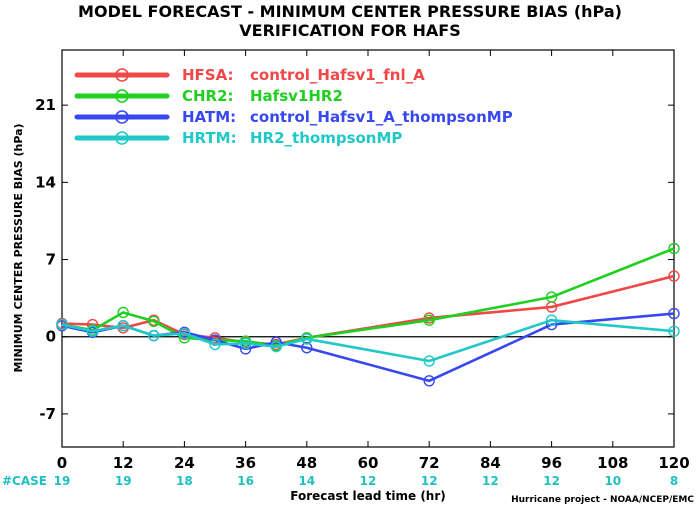 The image size is (700, 506). Describe the element at coordinates (490, 463) in the screenshot. I see `x-tick-label: 84` at that location.